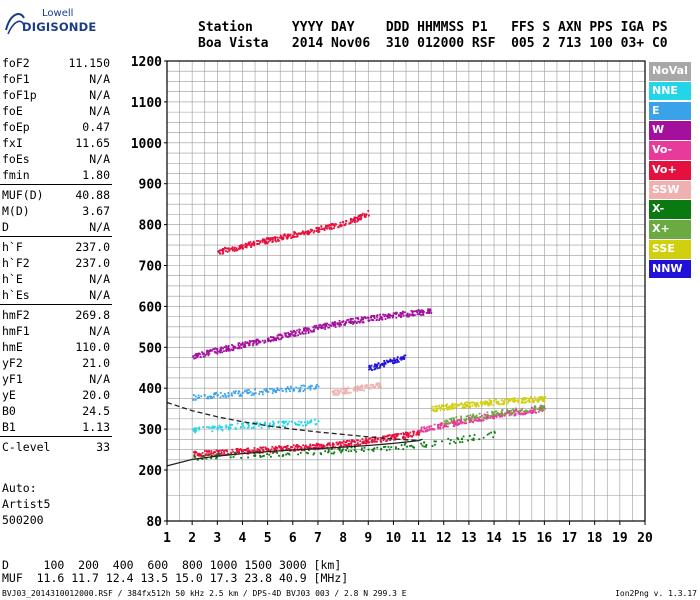 This screenshot has height=600, width=700. I want to click on x-tick-label: 3, so click(217, 538).